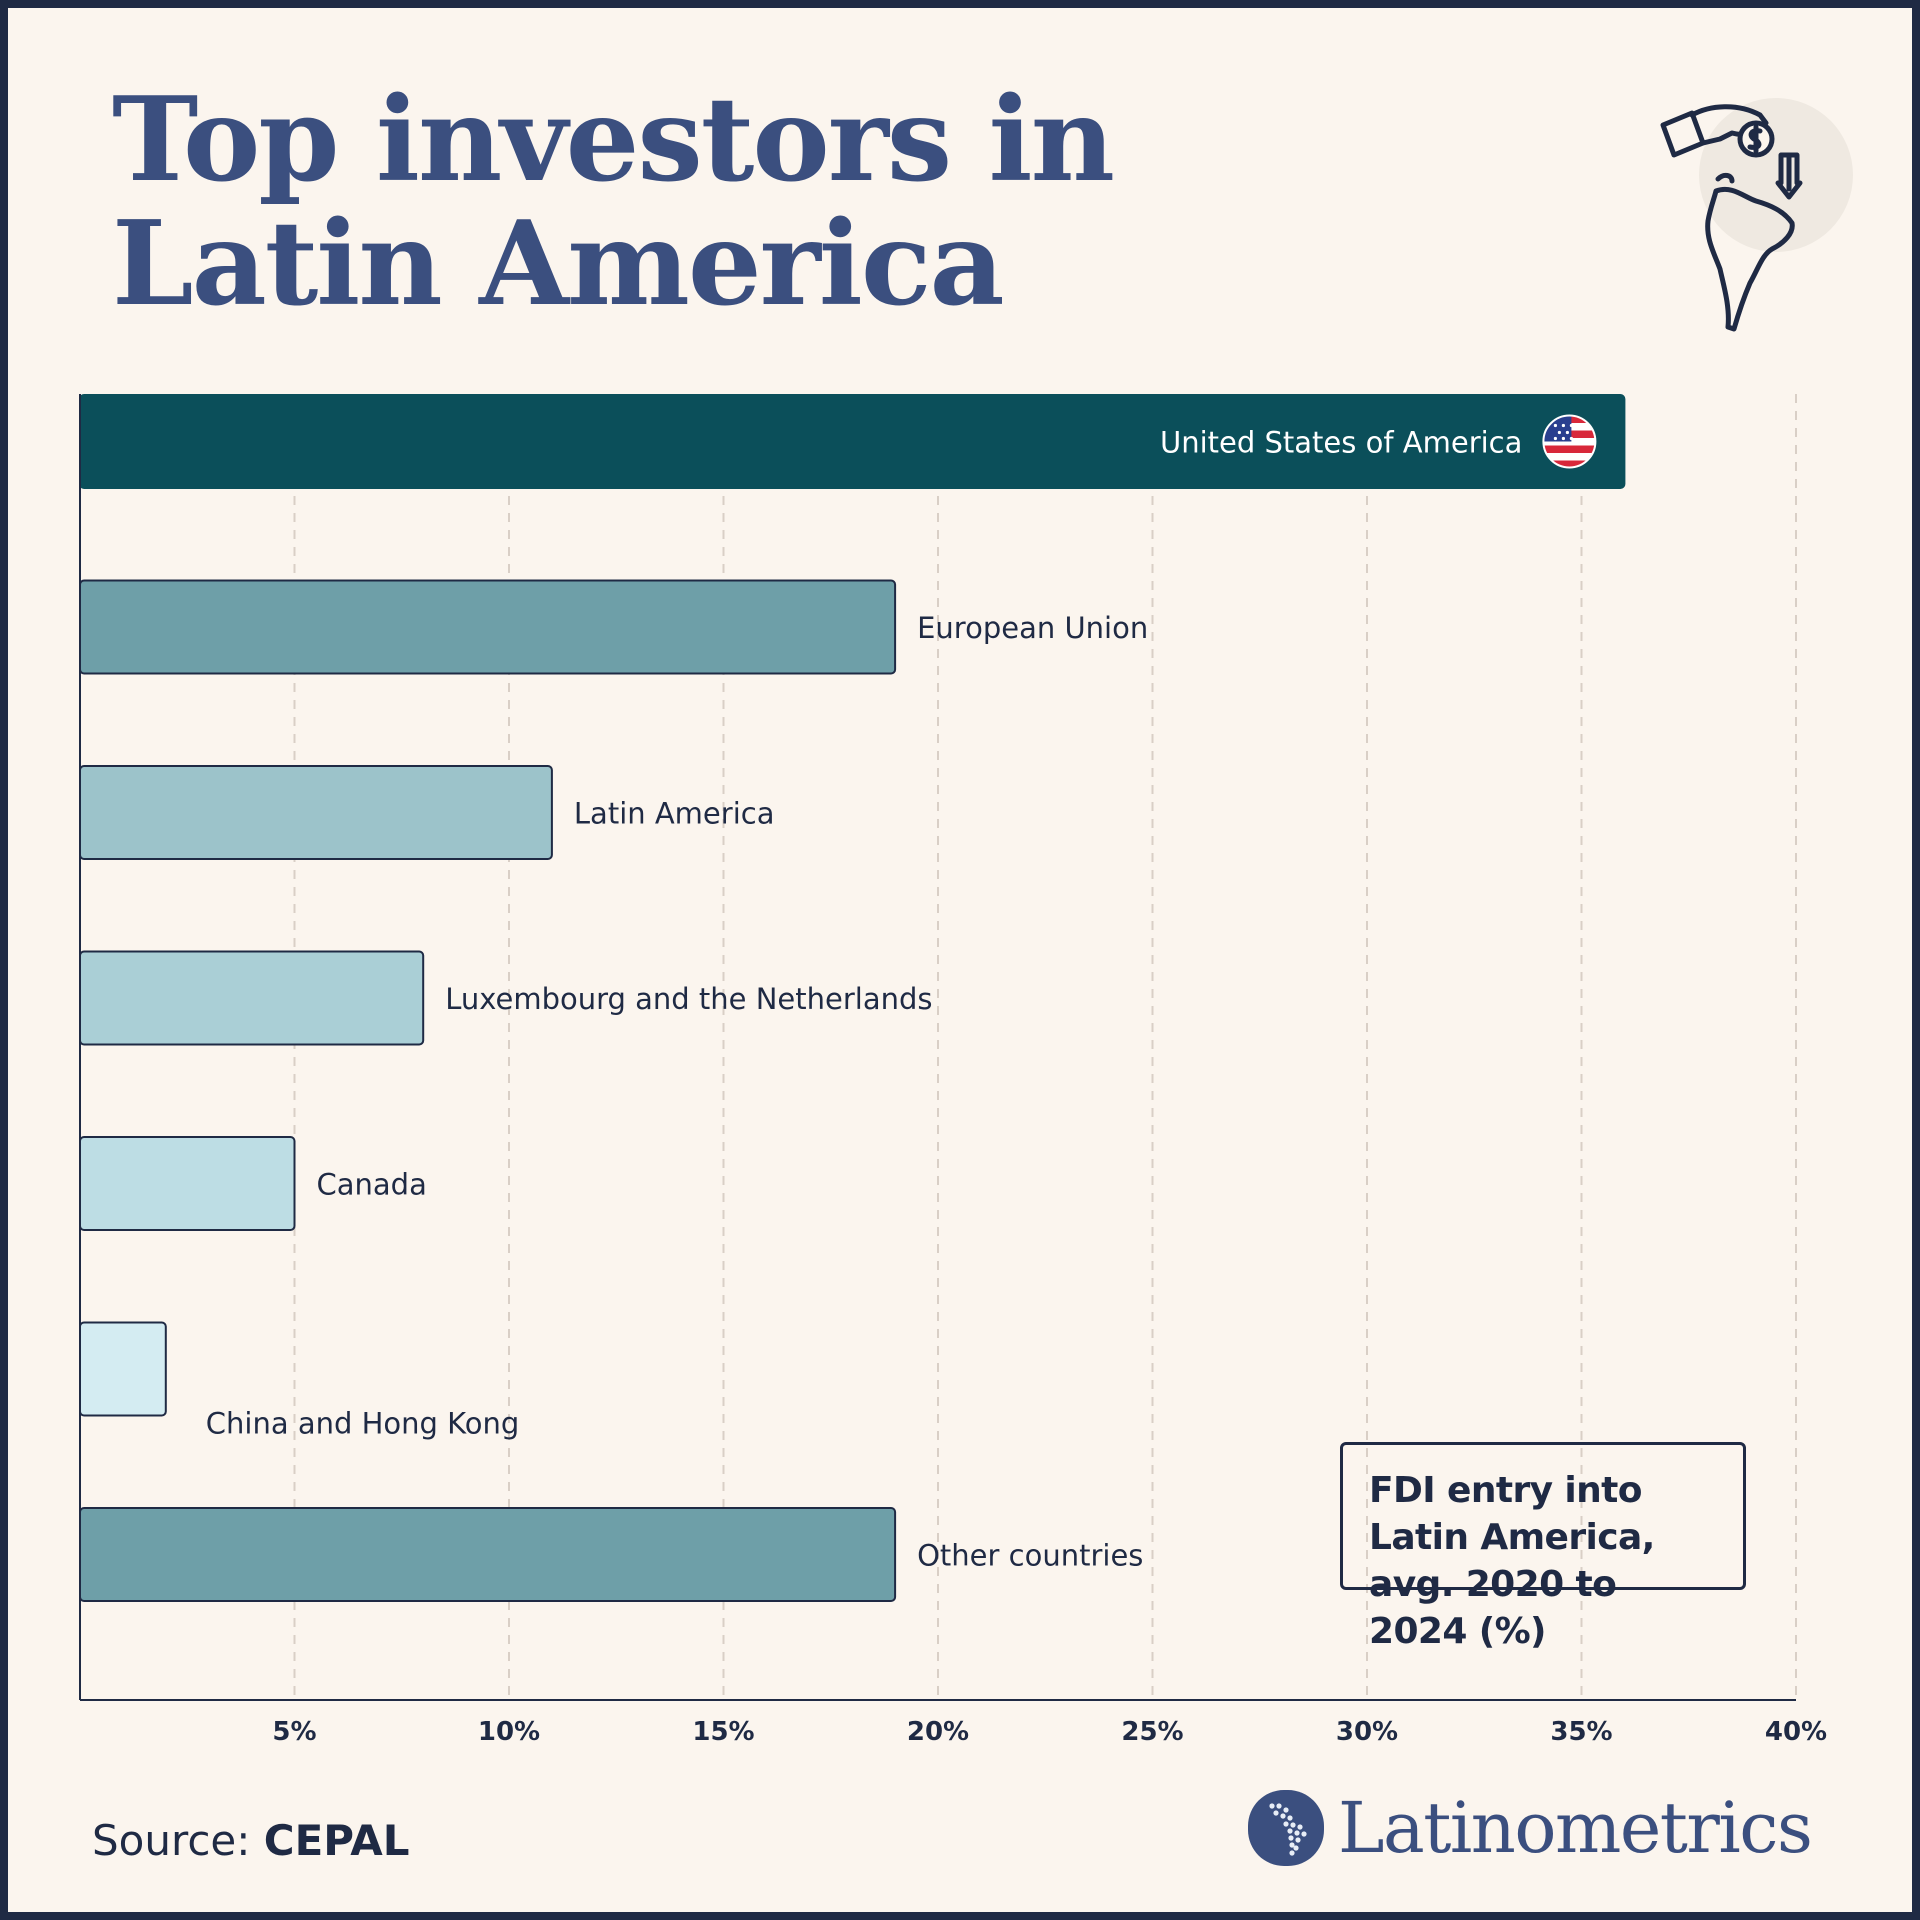 This screenshot has height=1920, width=1920. What do you see at coordinates (674, 814) in the screenshot?
I see `bar-label-latin-america: Latin America` at bounding box center [674, 814].